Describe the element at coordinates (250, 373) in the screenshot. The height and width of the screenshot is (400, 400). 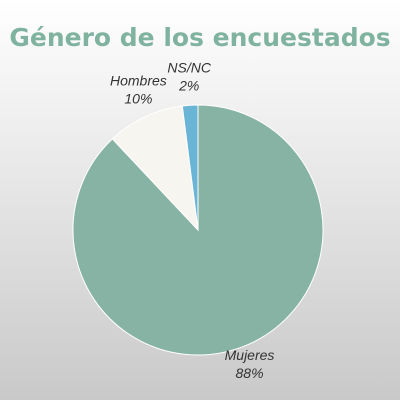
I see `slice-value-label: 88%` at that location.